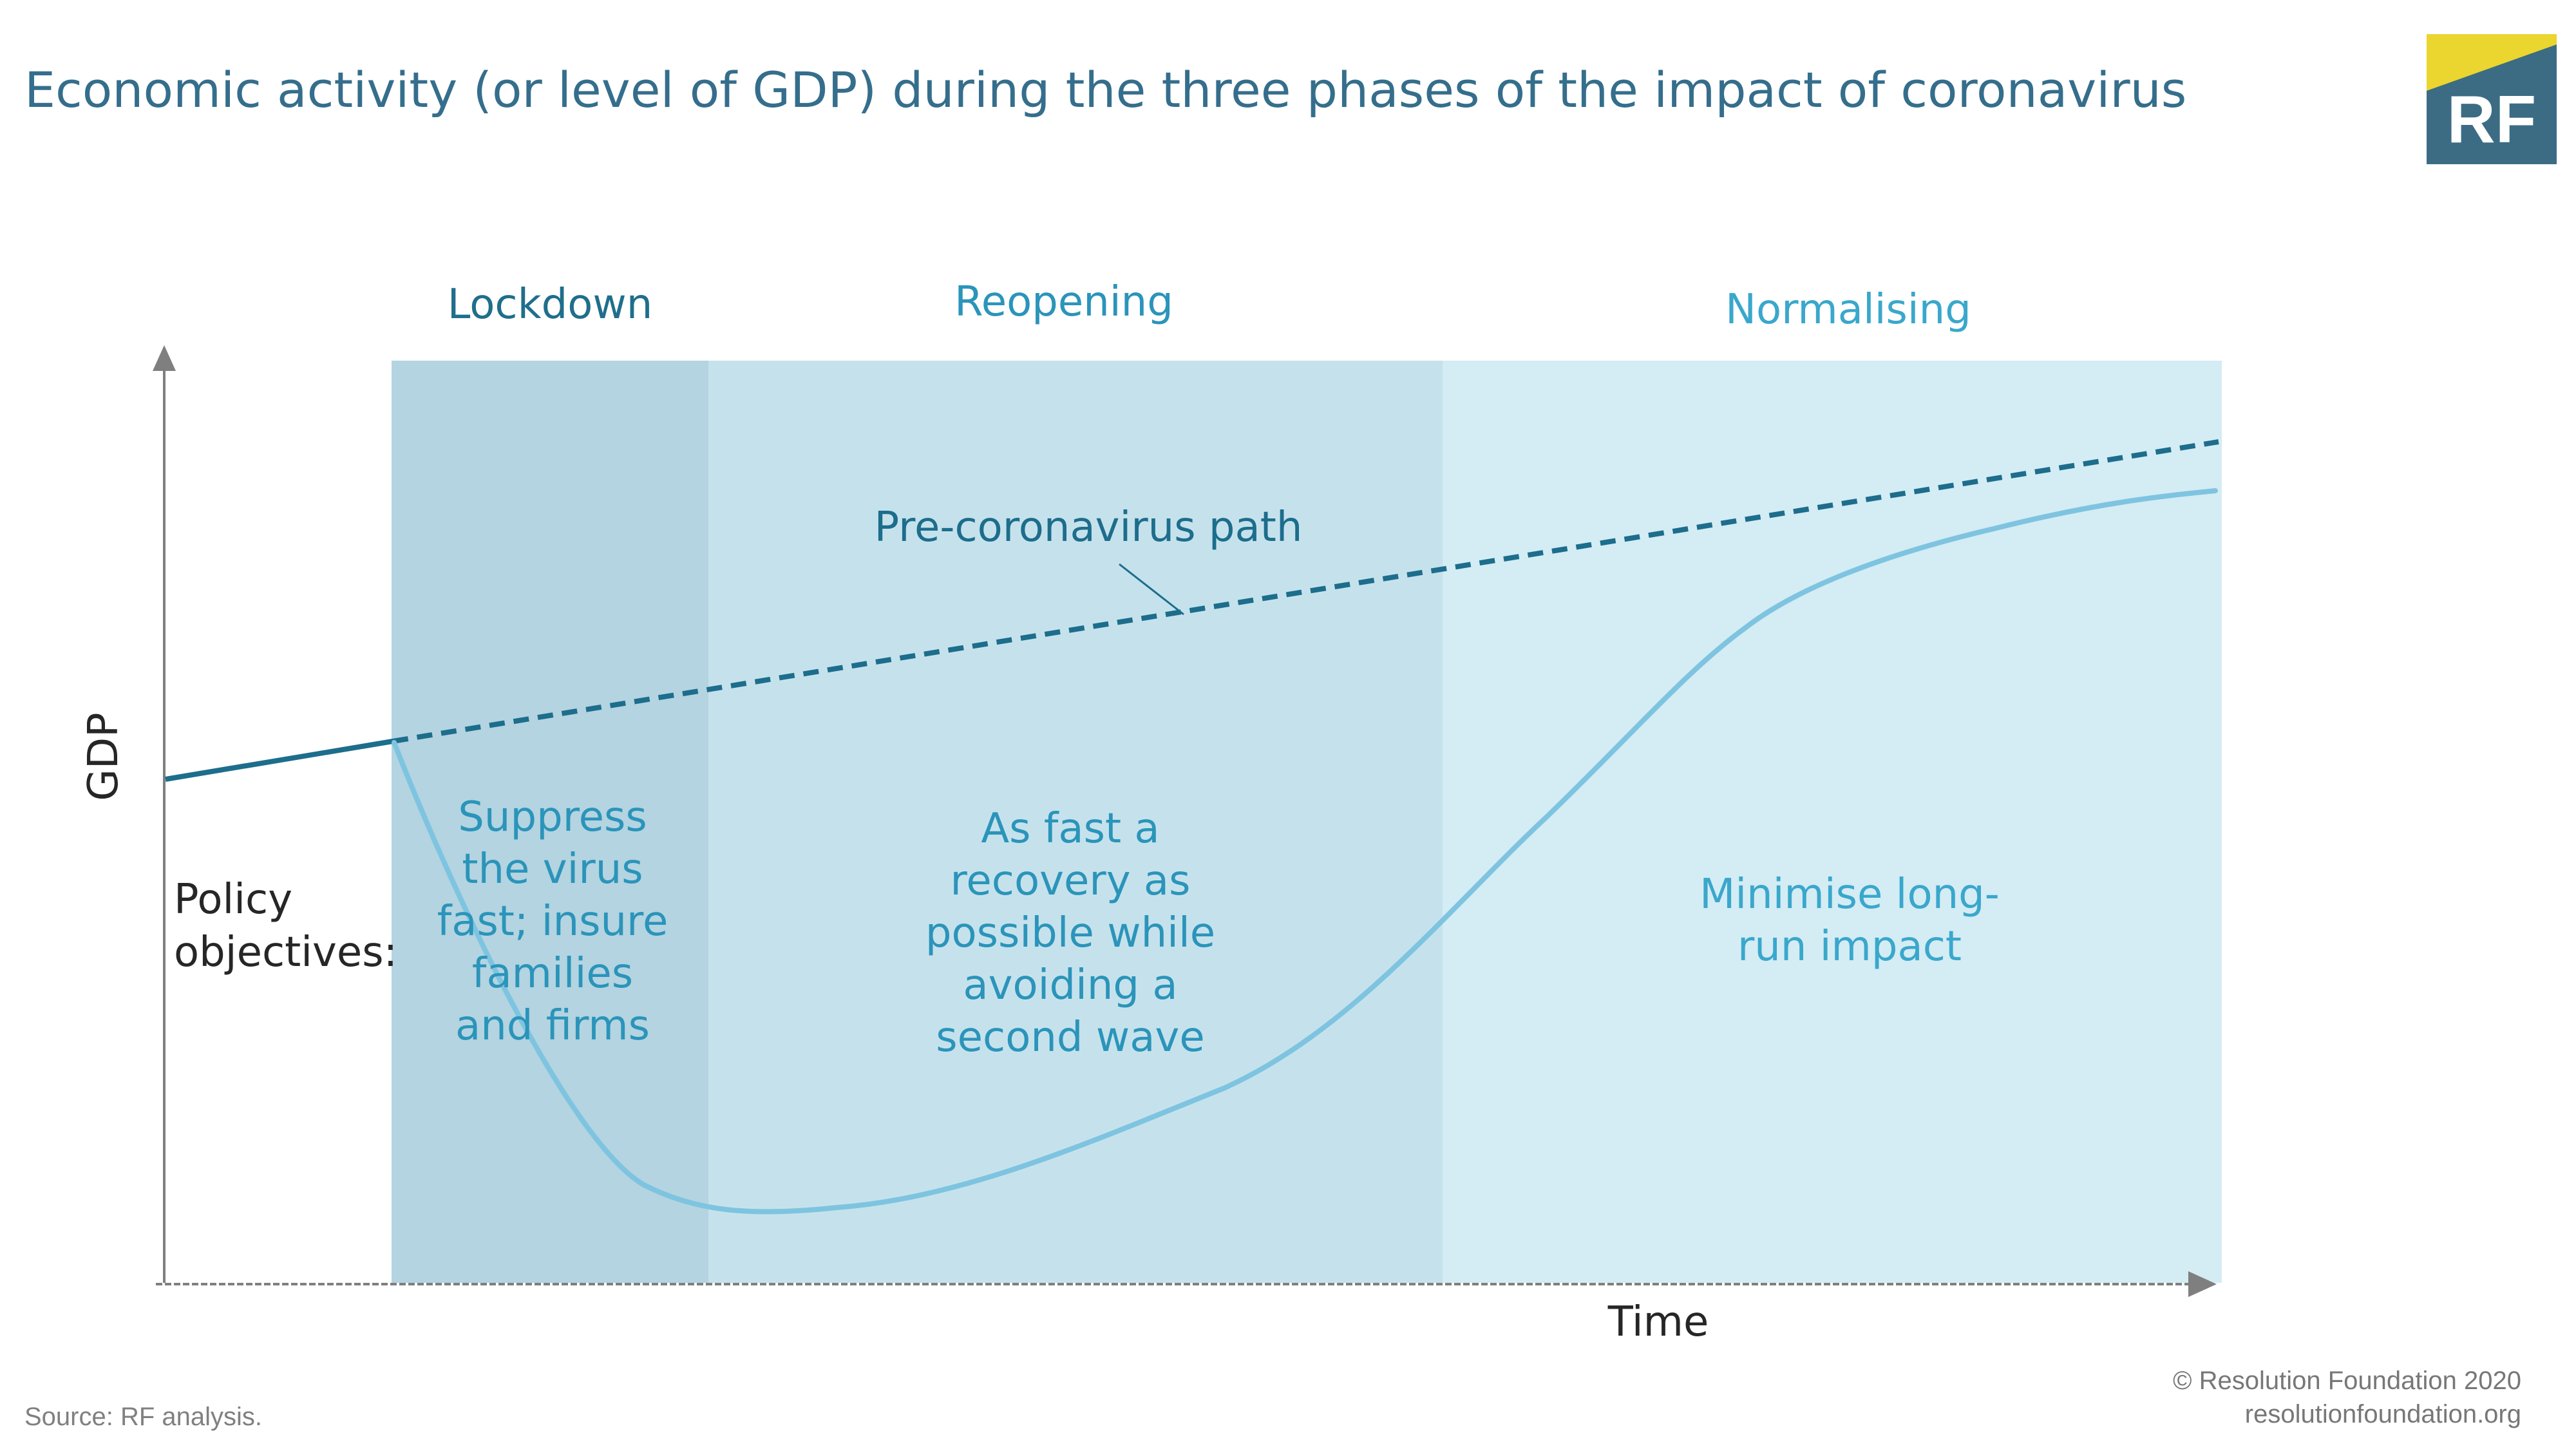  What do you see at coordinates (2202, 1284) in the screenshot?
I see `x-axis-arrow` at bounding box center [2202, 1284].